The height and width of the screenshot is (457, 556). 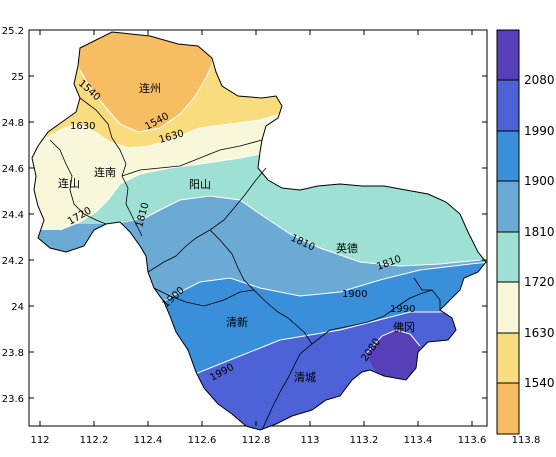 What do you see at coordinates (13, 399) in the screenshot?
I see `lat-tick-label: 23.6` at bounding box center [13, 399].